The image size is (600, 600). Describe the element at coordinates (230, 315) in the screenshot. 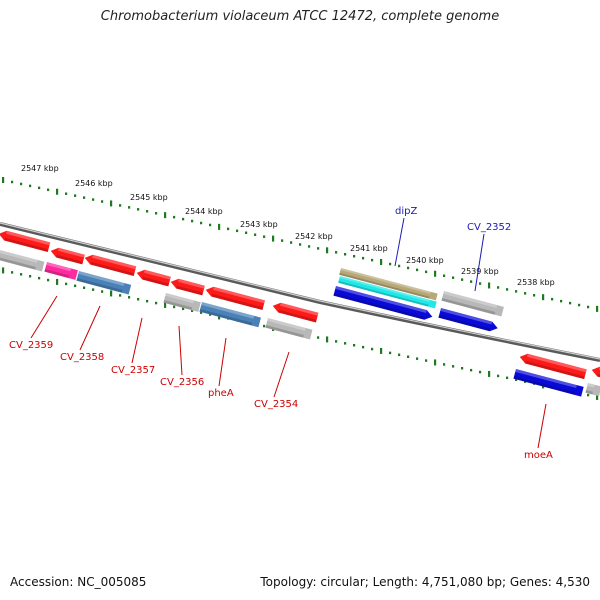

I see `gene-block-steel` at that location.